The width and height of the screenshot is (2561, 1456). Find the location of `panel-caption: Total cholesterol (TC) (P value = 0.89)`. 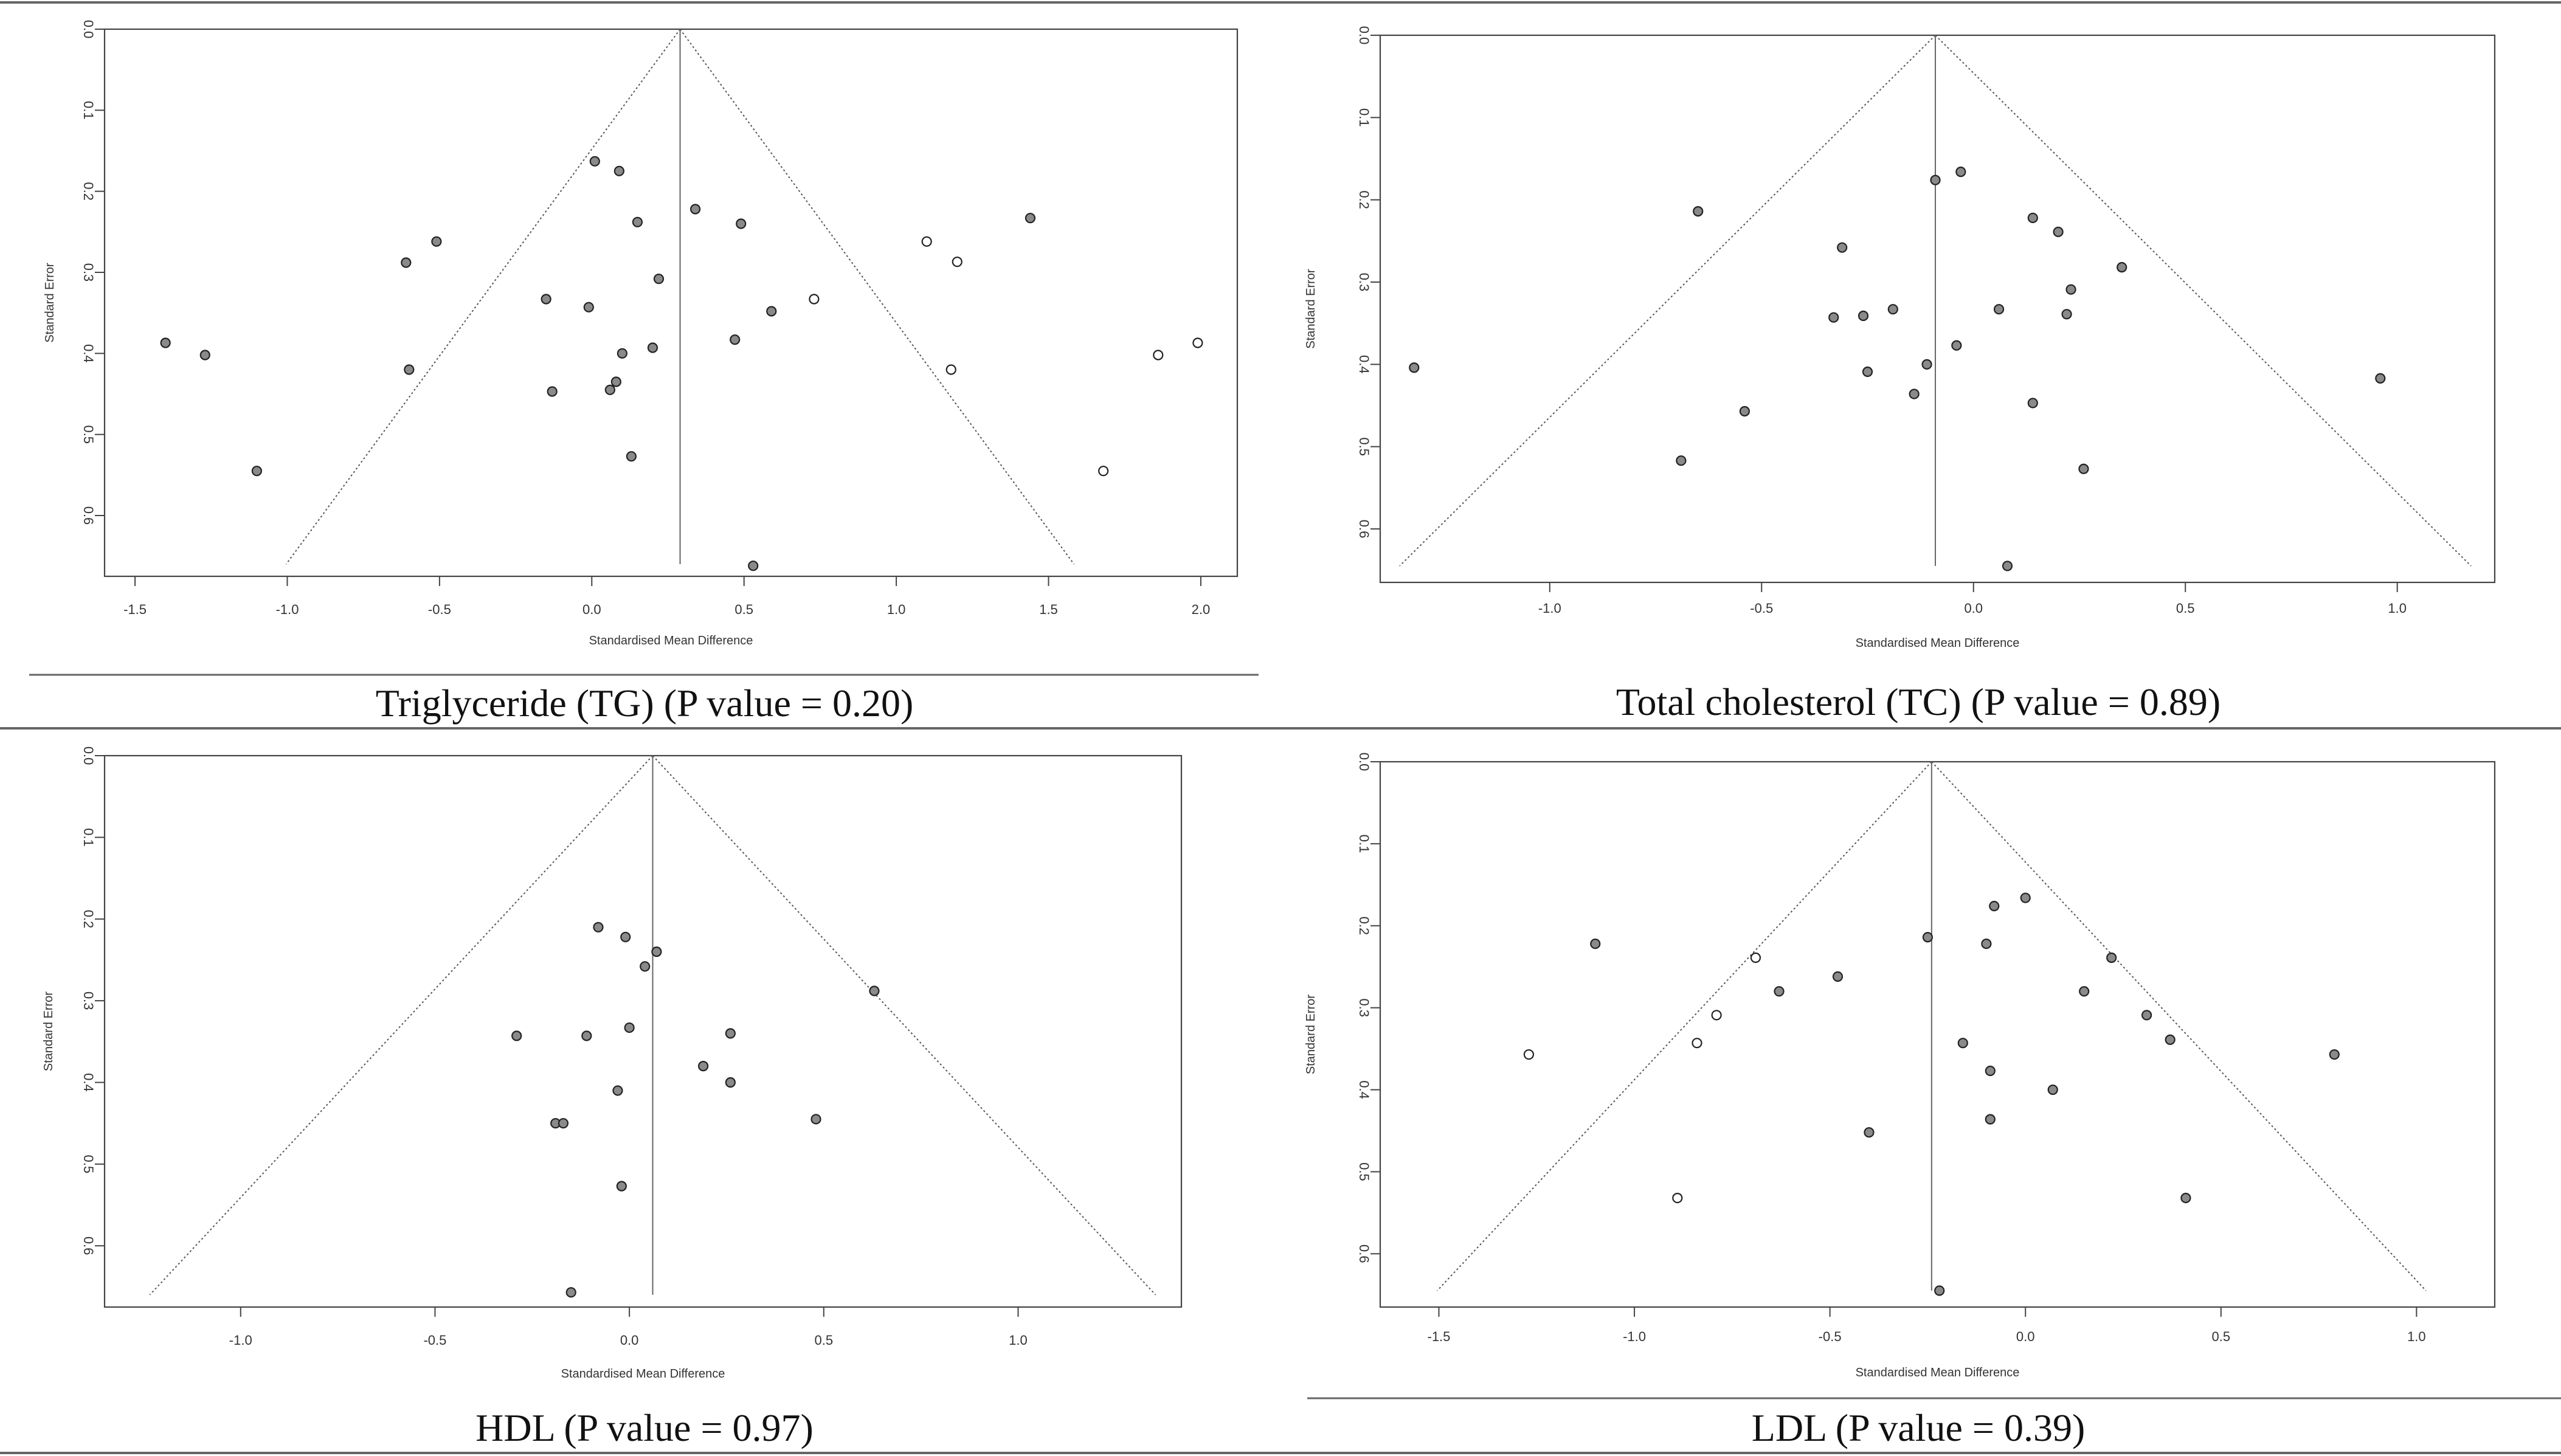

panel-caption: Total cholesterol (TC) (P value = 0.89) is located at coordinates (1919, 701).